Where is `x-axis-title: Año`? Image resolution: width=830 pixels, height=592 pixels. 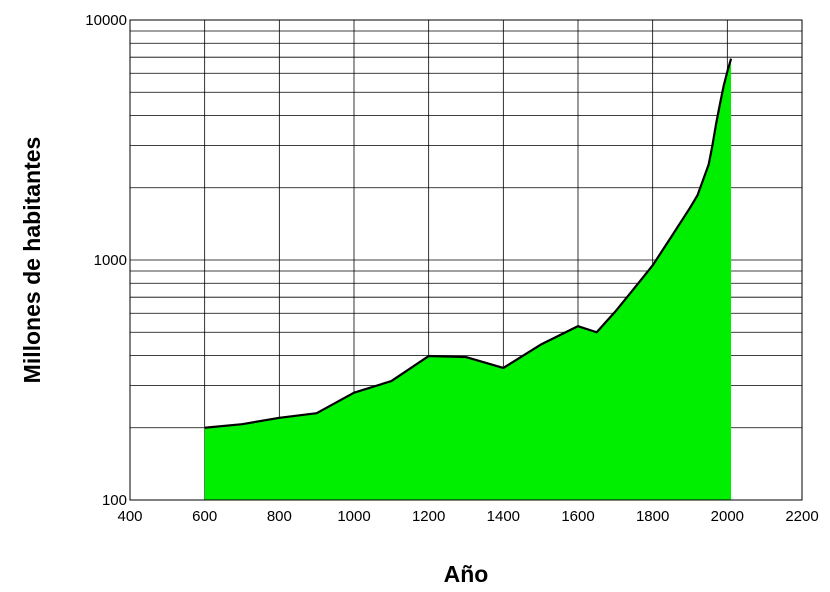 x-axis-title: Año is located at coordinates (466, 574).